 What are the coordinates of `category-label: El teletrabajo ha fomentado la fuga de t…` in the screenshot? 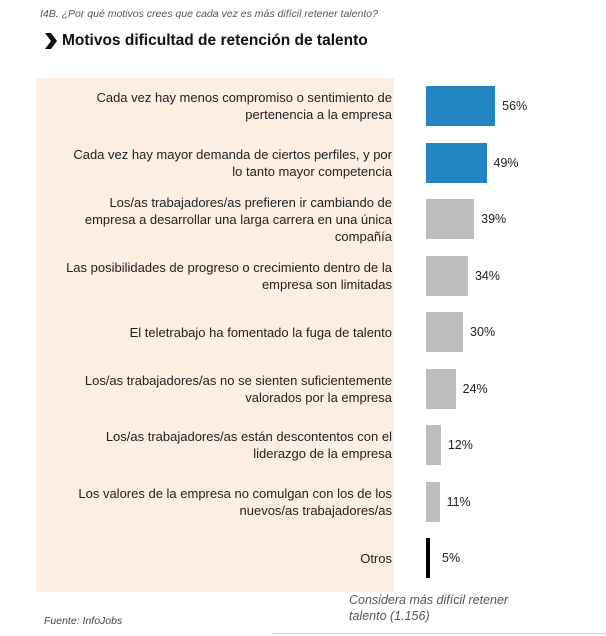 It's located at (260, 332).